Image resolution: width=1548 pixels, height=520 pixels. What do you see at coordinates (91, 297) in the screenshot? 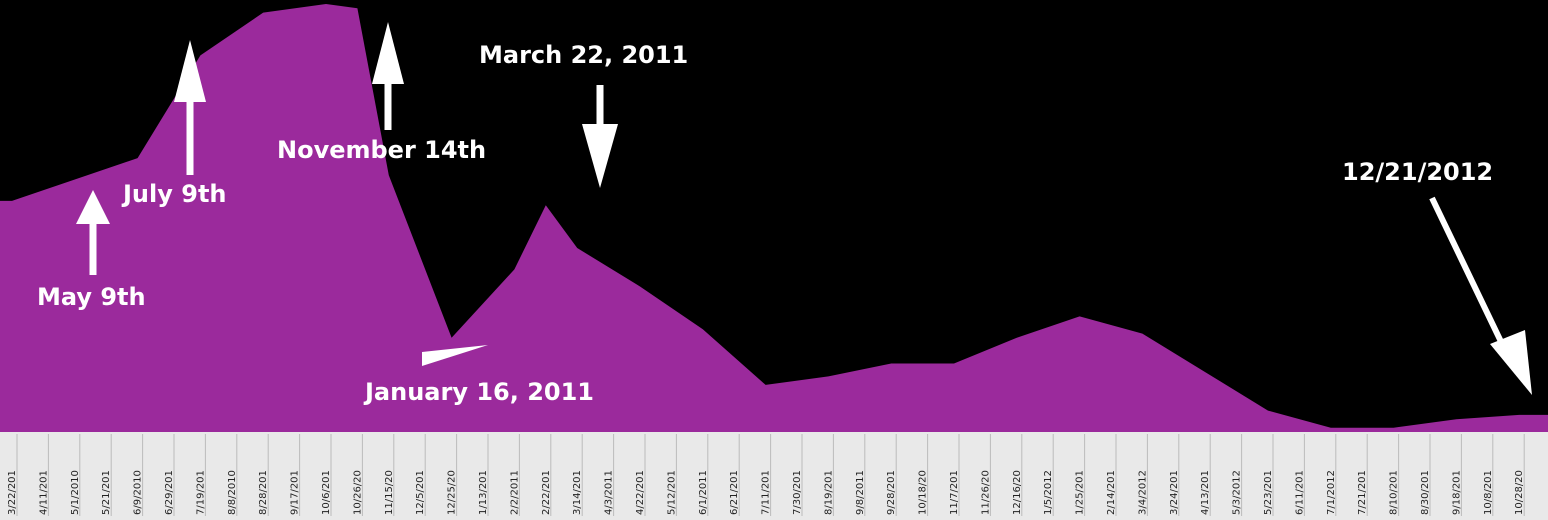
I see `annotation-may-9th: May 9th` at bounding box center [91, 297].